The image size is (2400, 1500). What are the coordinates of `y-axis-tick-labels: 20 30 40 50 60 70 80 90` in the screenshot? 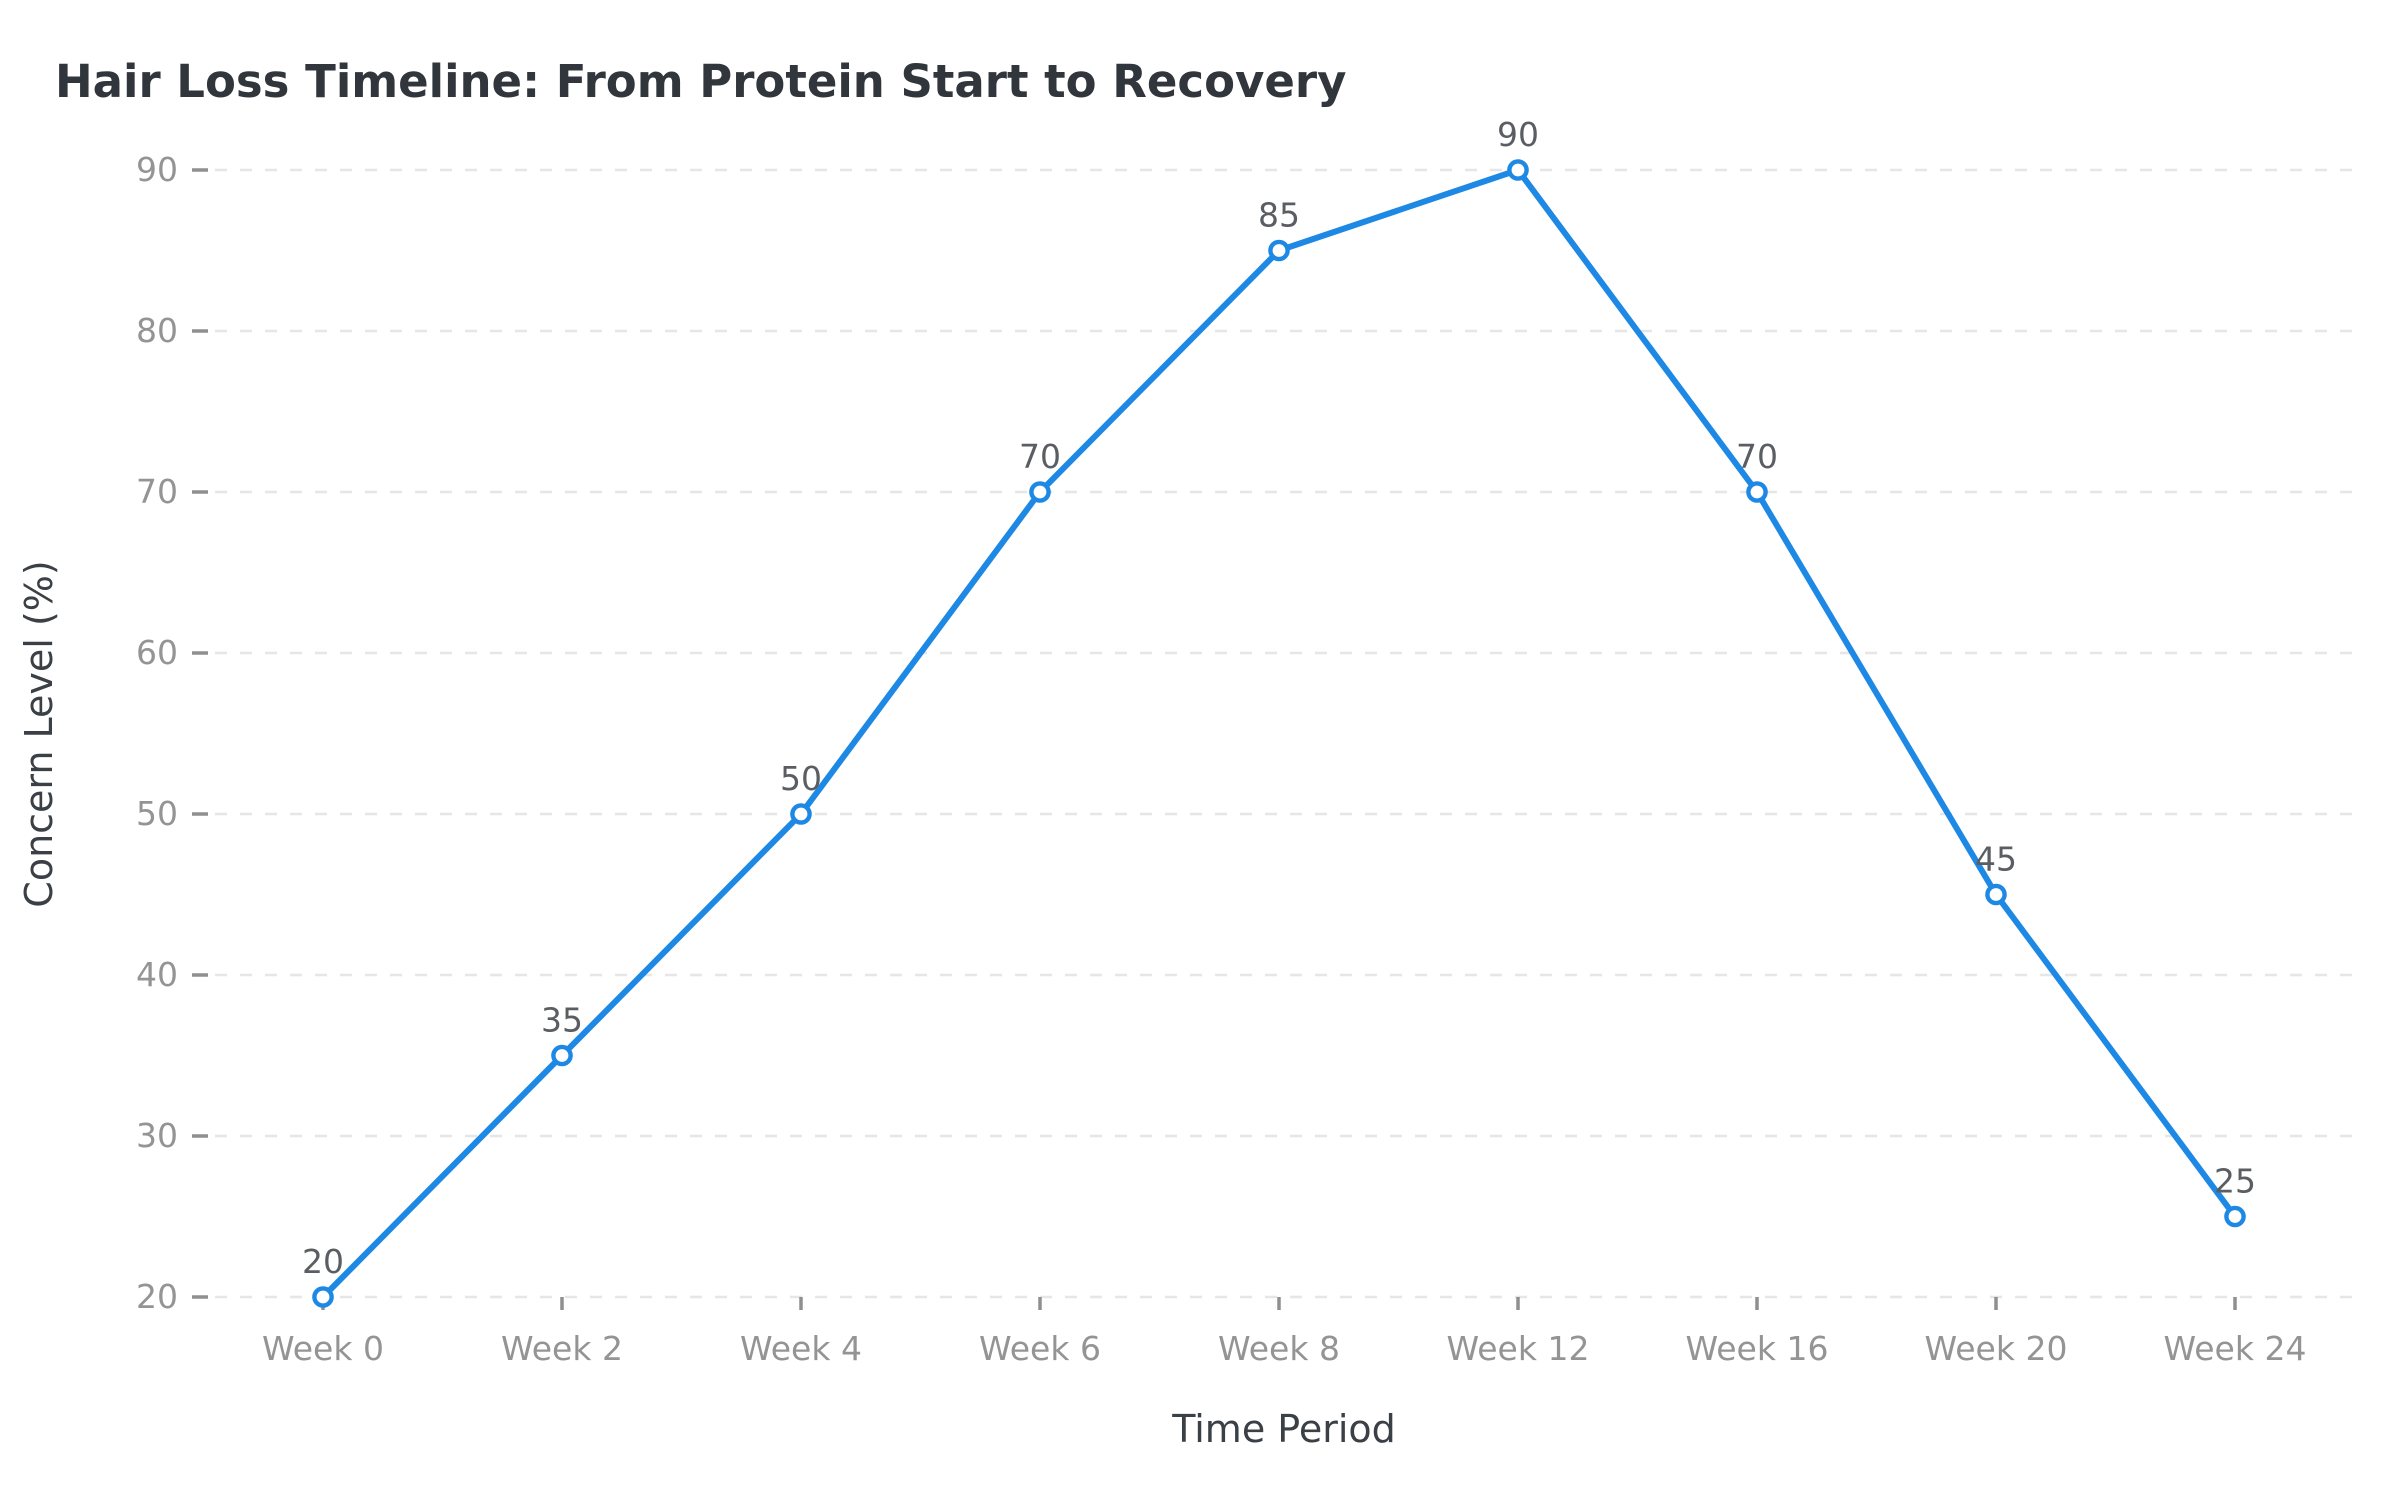 It's located at (157, 733).